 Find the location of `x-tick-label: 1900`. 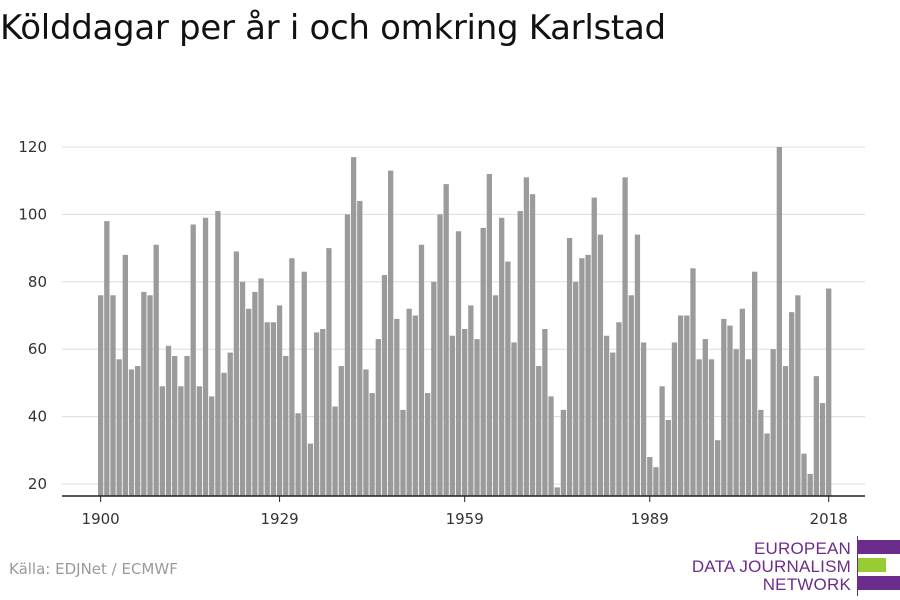

x-tick-label: 1900 is located at coordinates (101, 519).